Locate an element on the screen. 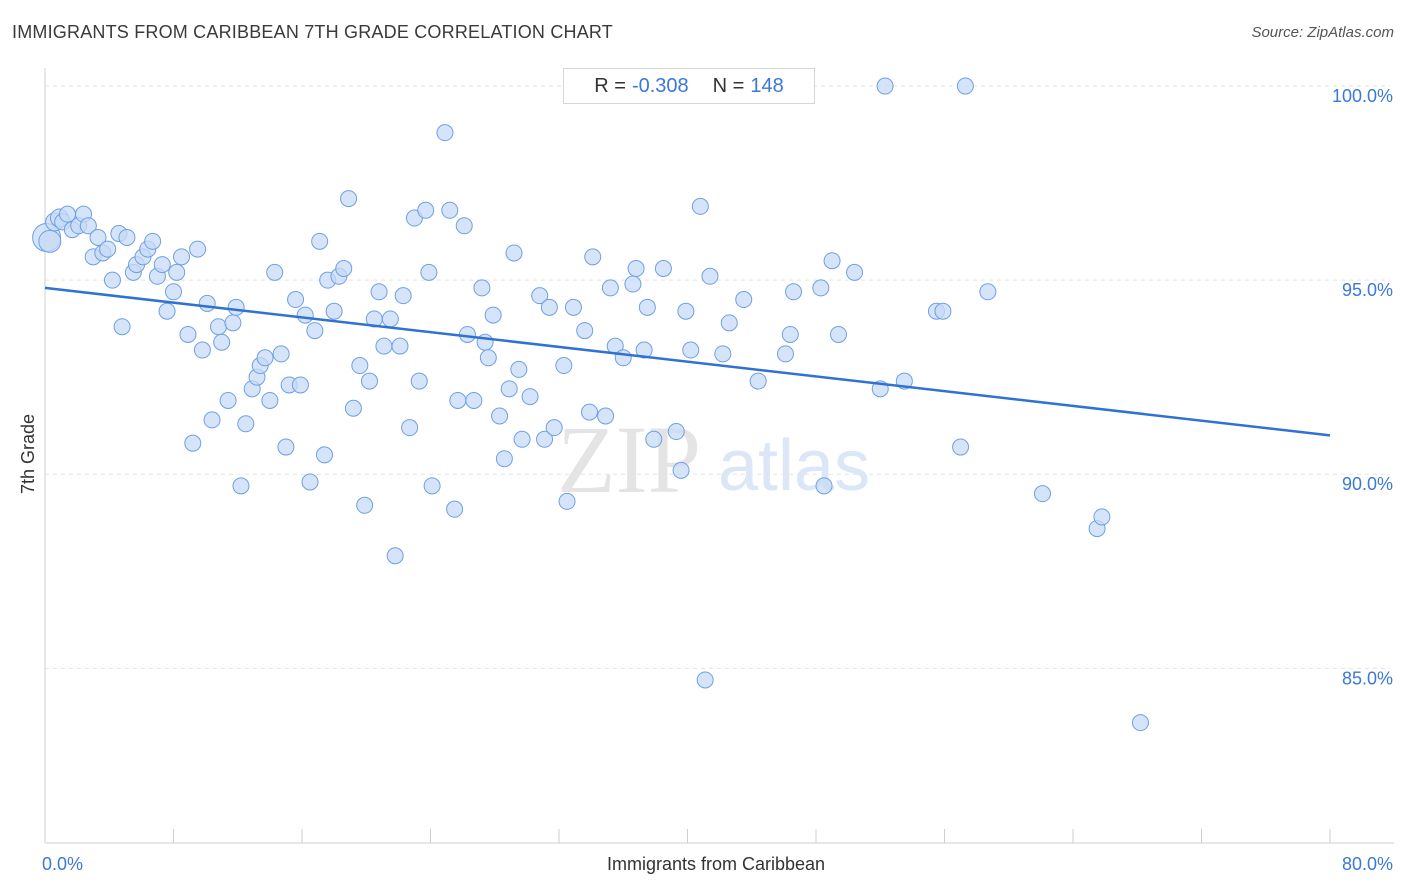  y-tick-label-2: 90.0% is located at coordinates (1367, 484).